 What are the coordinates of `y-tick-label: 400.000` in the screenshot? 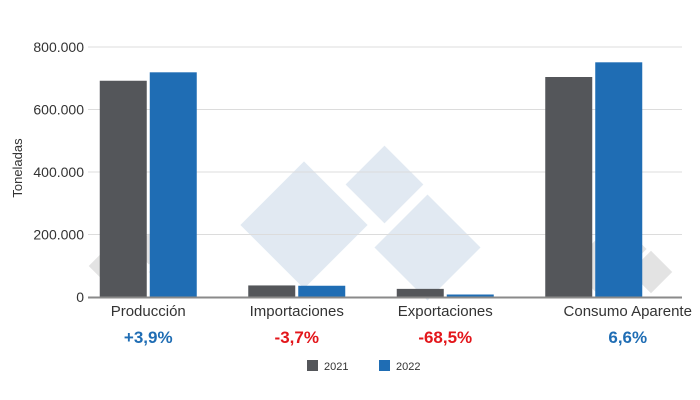 It's located at (58, 172).